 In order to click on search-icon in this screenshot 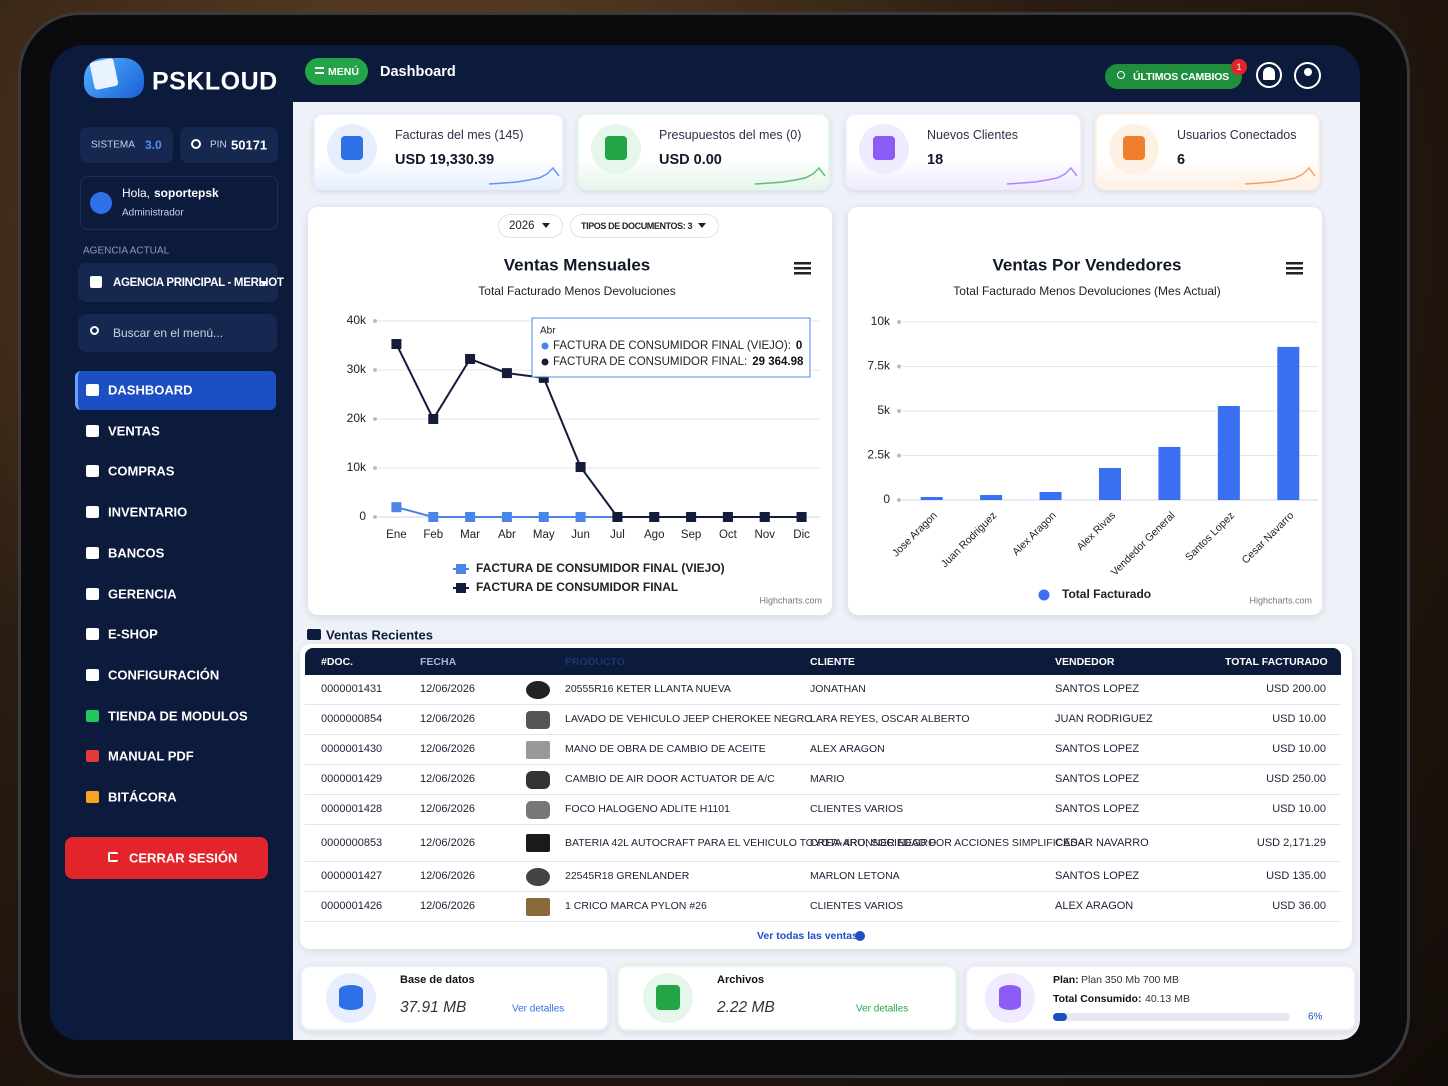, I will do `click(94, 330)`.